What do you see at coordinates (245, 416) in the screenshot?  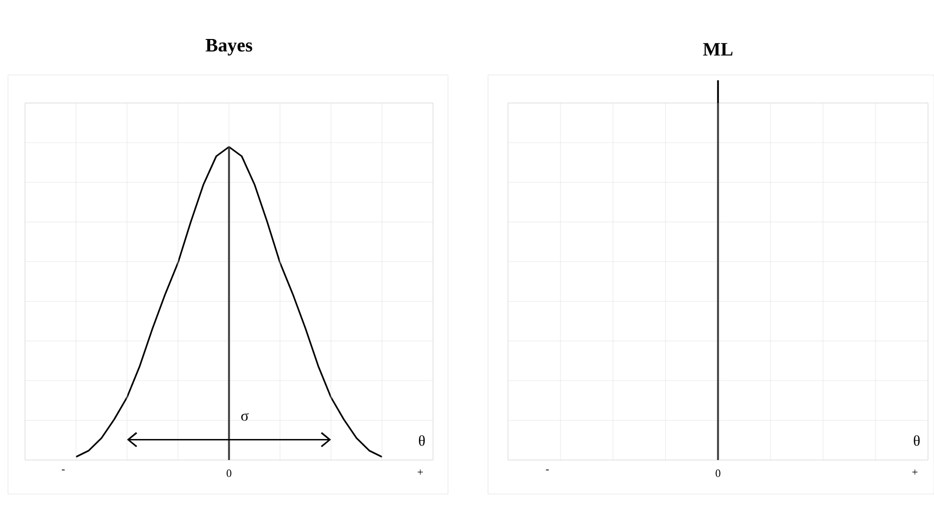 I see `annotation: σ` at bounding box center [245, 416].